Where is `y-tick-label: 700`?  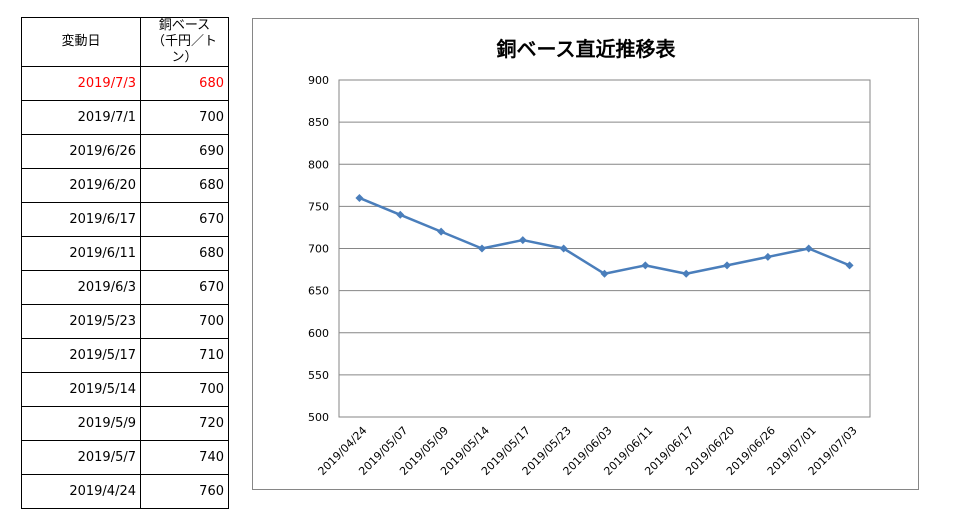 y-tick-label: 700 is located at coordinates (318, 249).